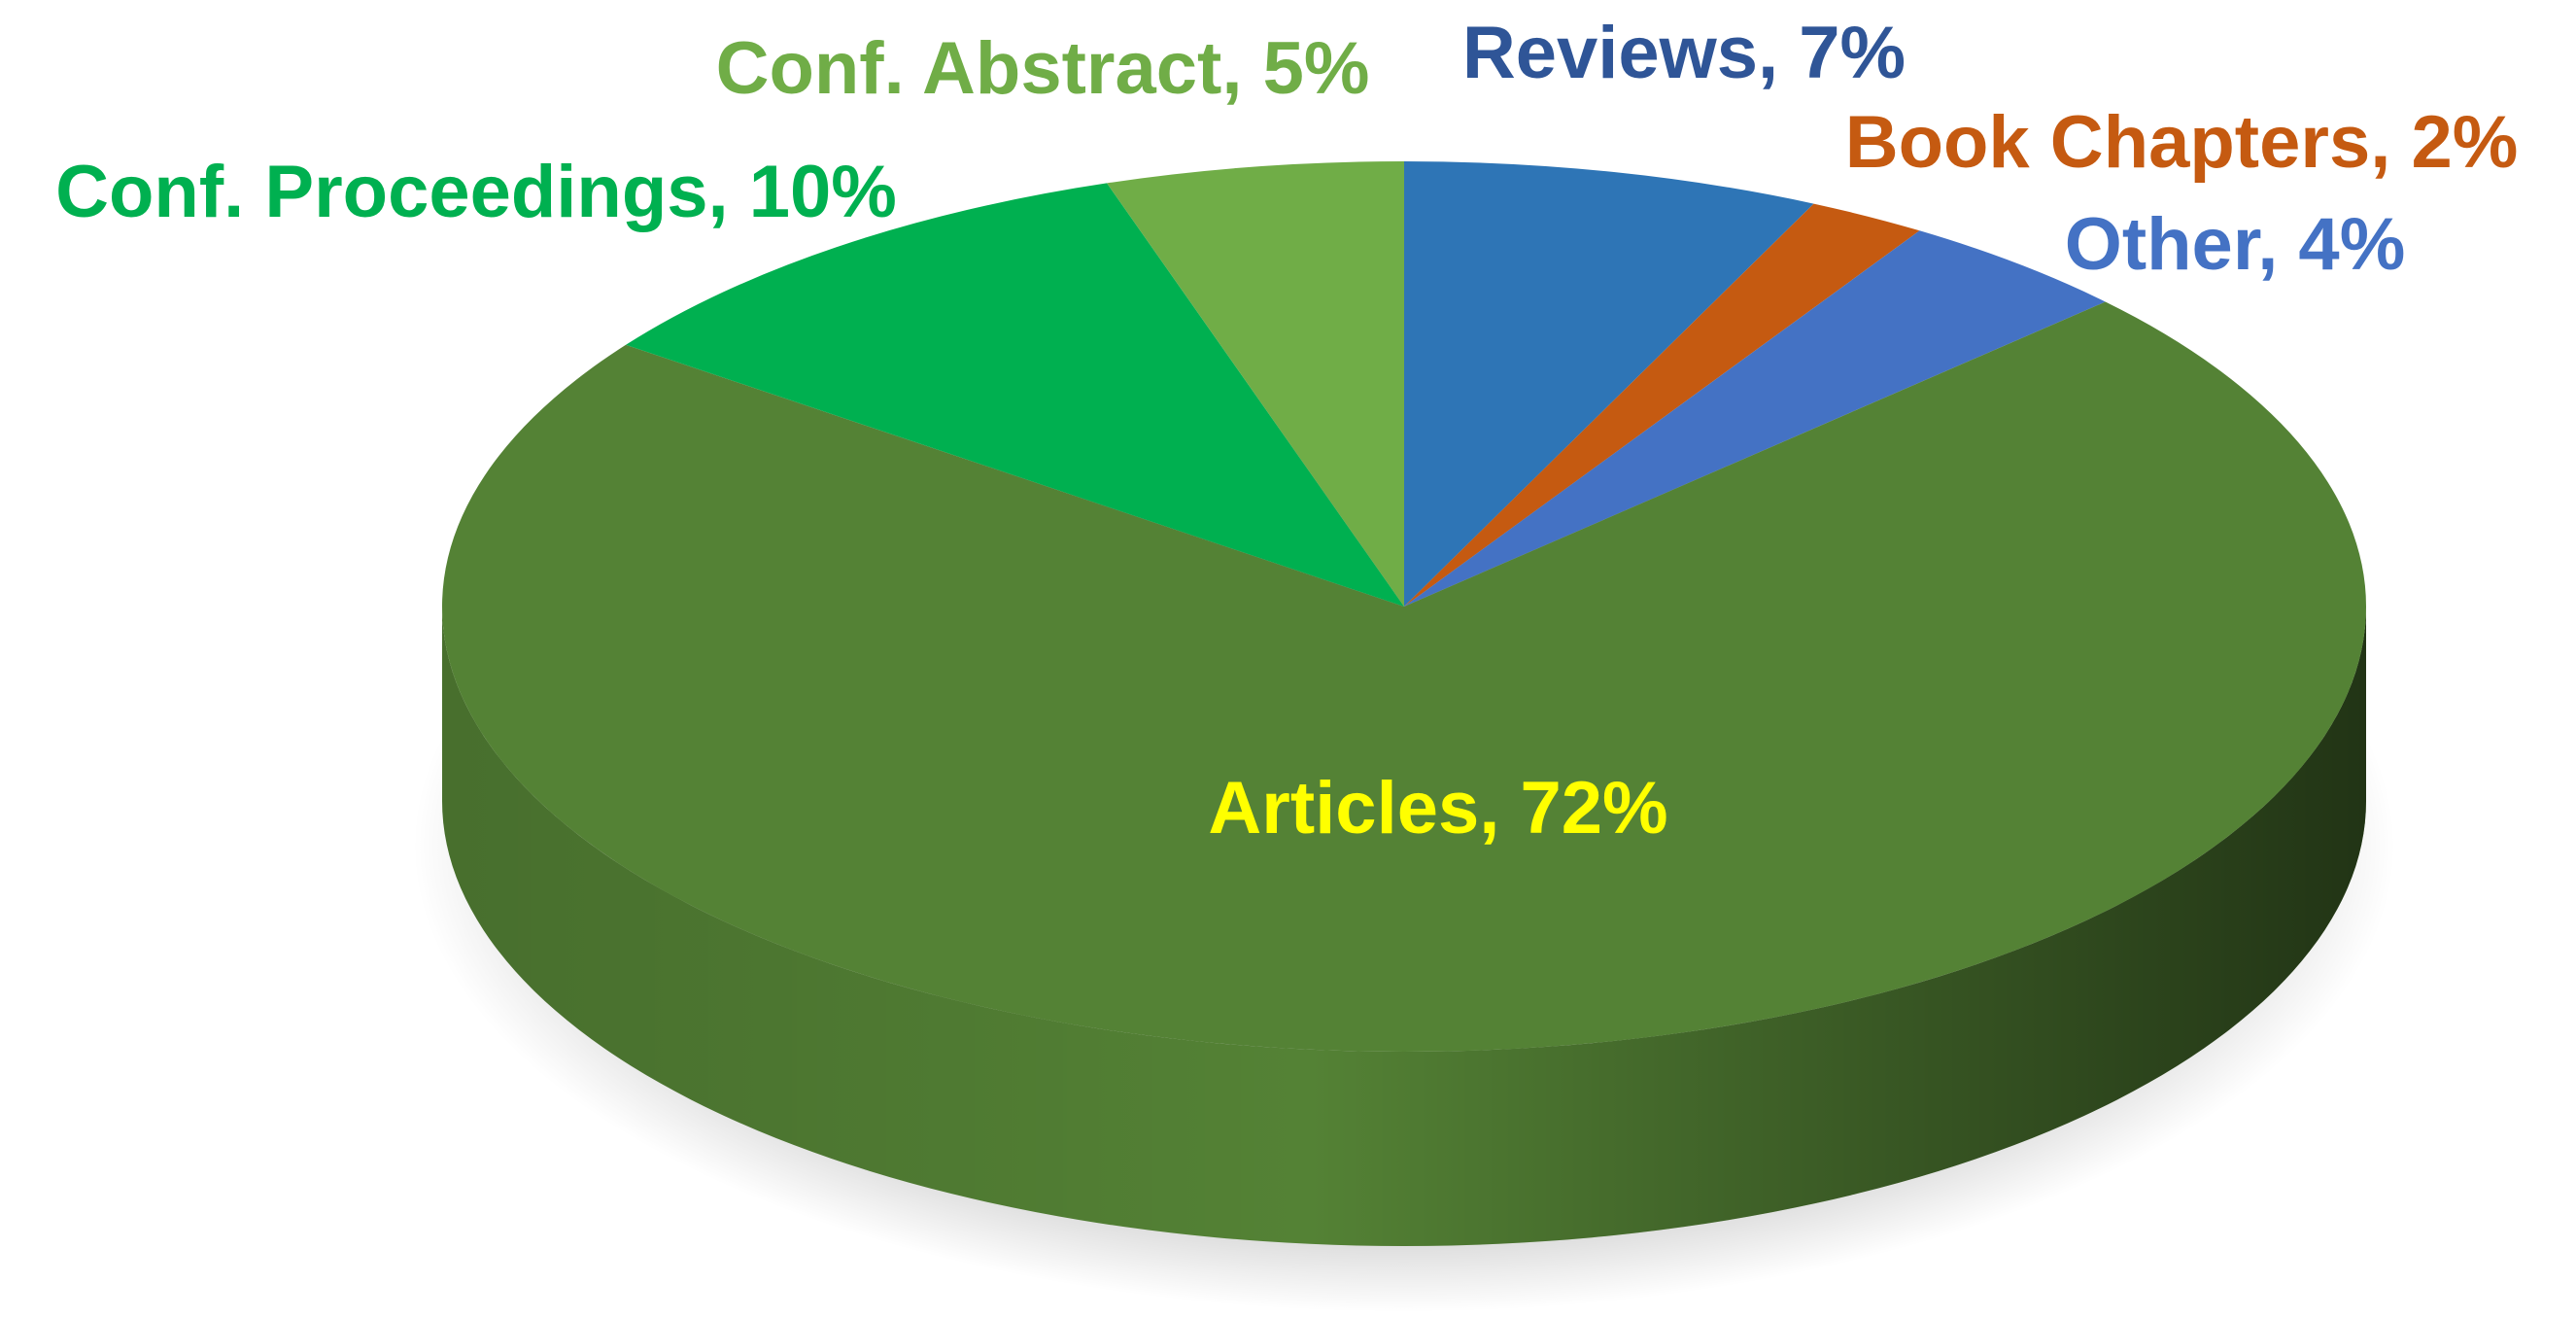 The image size is (2576, 1318). I want to click on data-label: Reviews, 7%, so click(1684, 53).